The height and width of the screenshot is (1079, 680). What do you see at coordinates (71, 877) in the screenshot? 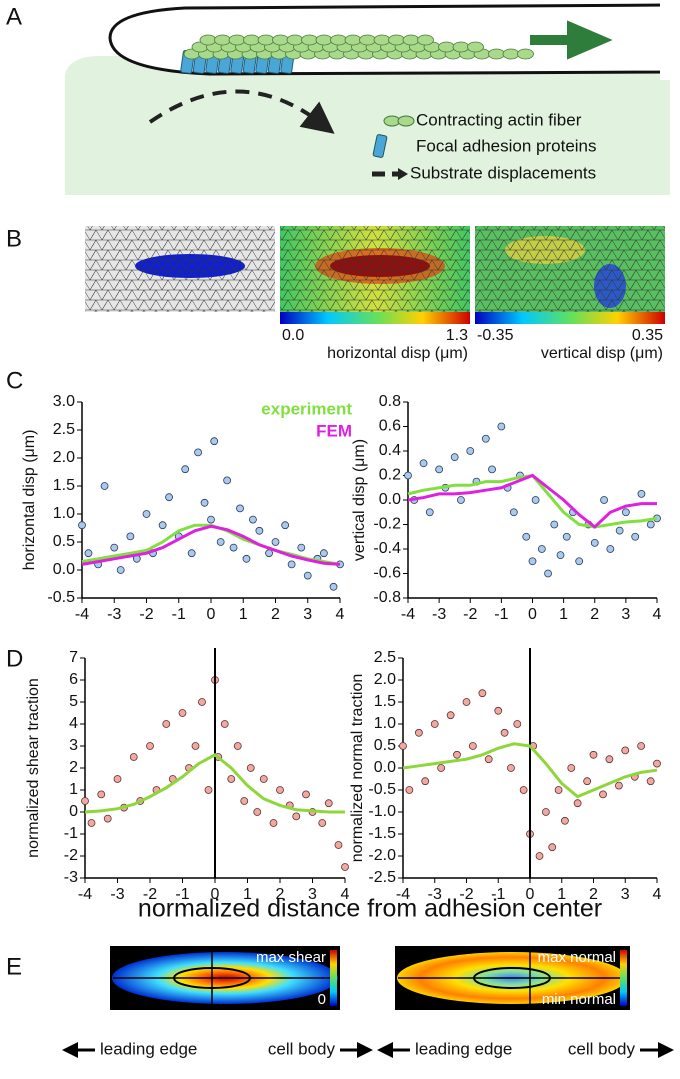
I see `y-tick-label: -3` at bounding box center [71, 877].